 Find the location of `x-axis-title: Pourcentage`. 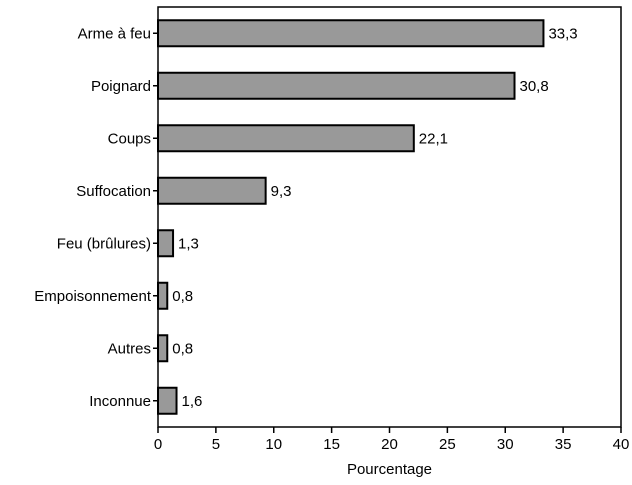

x-axis-title: Pourcentage is located at coordinates (389, 469).